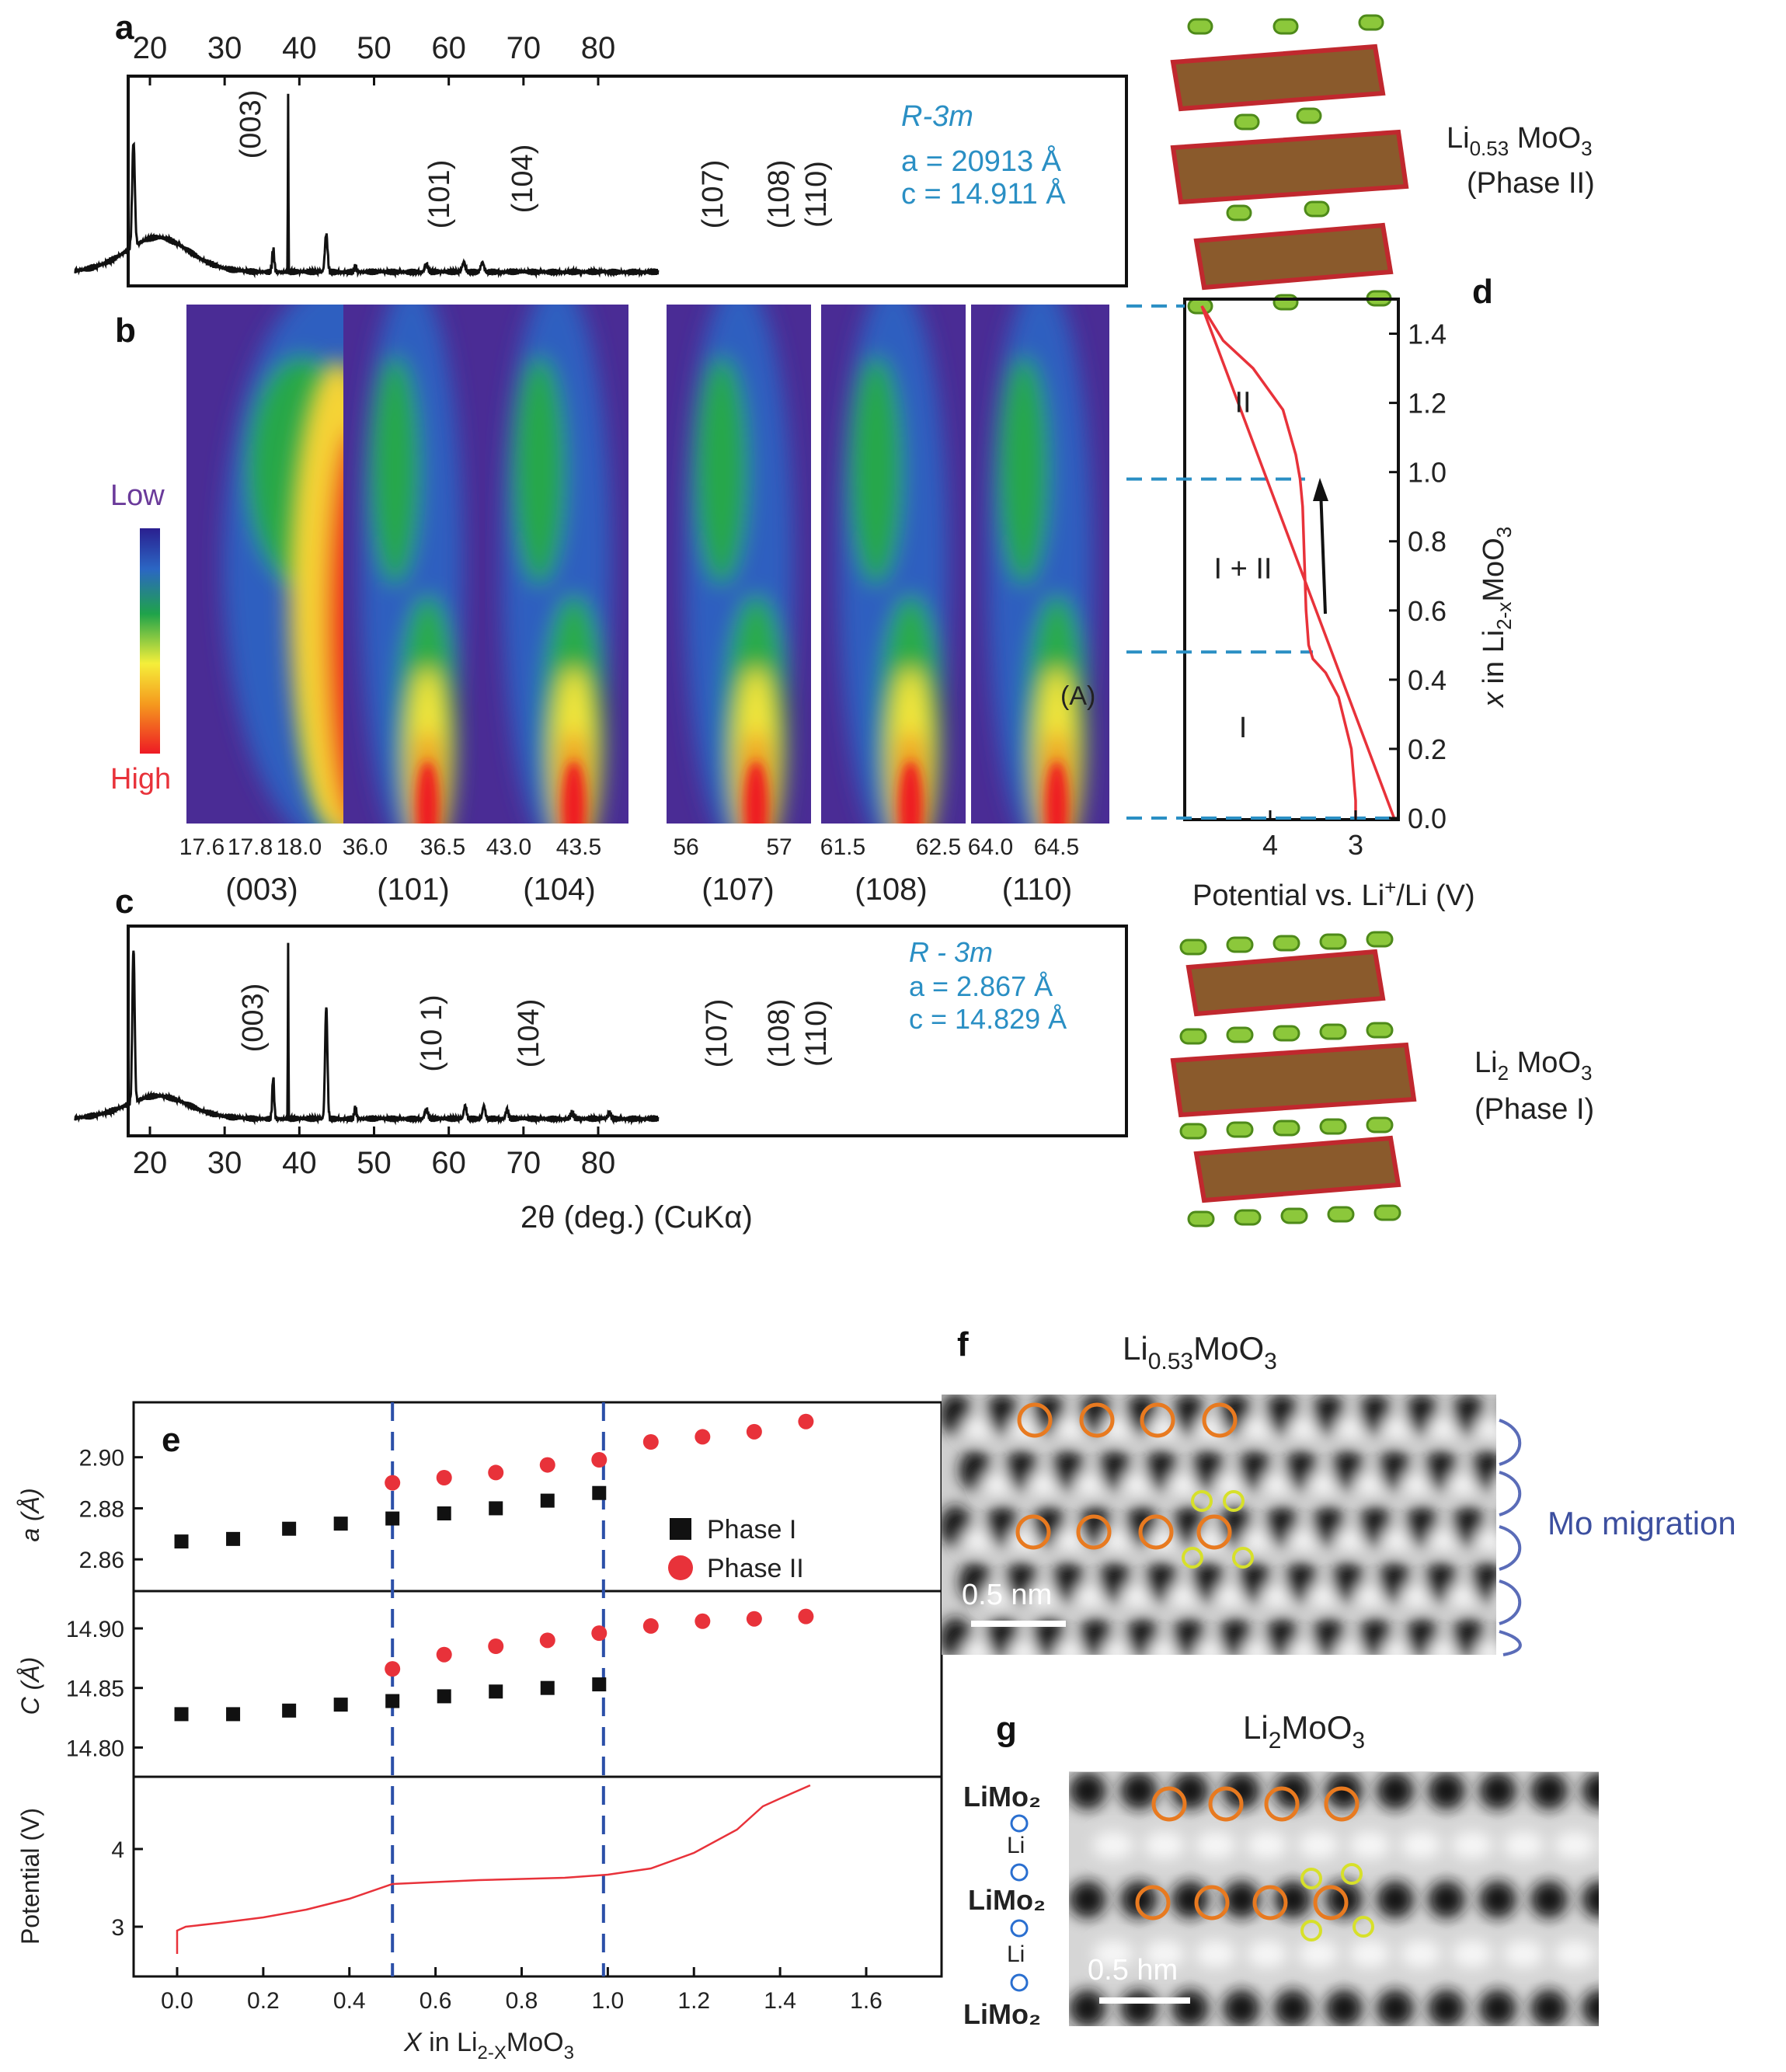  What do you see at coordinates (1427, 680) in the screenshot?
I see `ytick-label: 0.4` at bounding box center [1427, 680].